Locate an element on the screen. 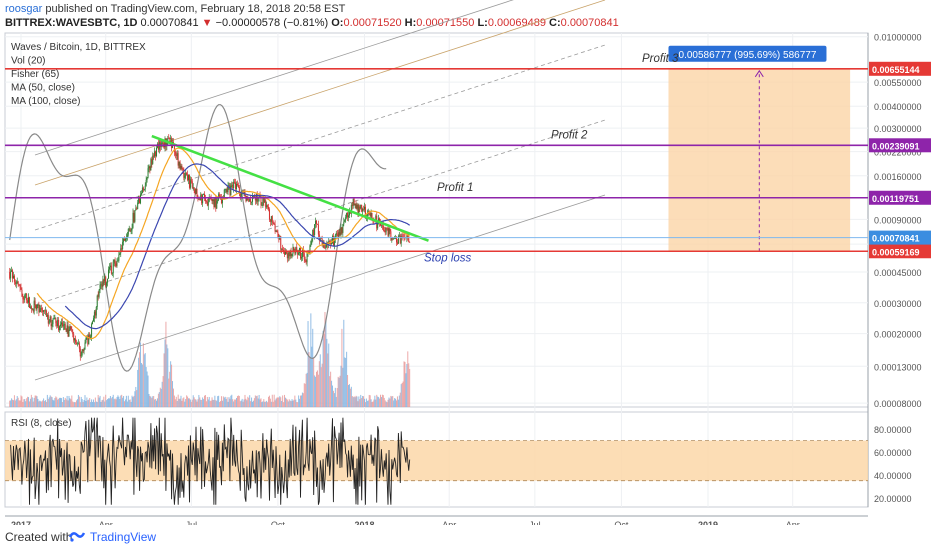  close-value: 0.00070841 is located at coordinates (589, 23).